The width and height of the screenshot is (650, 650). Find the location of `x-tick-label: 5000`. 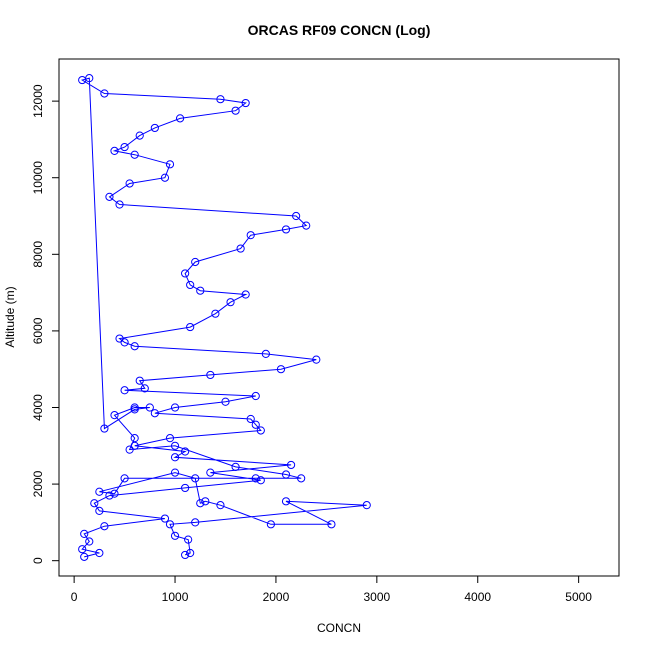

x-tick-label: 5000 is located at coordinates (578, 597).